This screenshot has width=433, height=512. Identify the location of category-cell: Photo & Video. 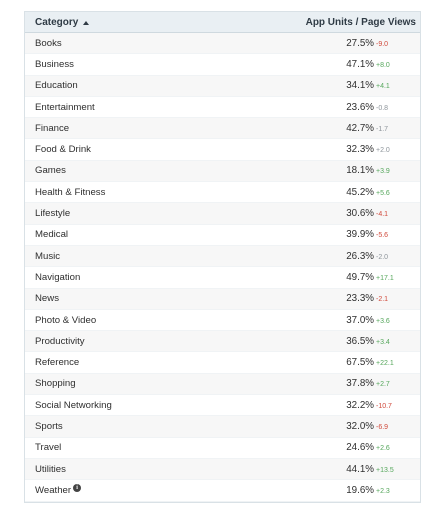
(65, 320).